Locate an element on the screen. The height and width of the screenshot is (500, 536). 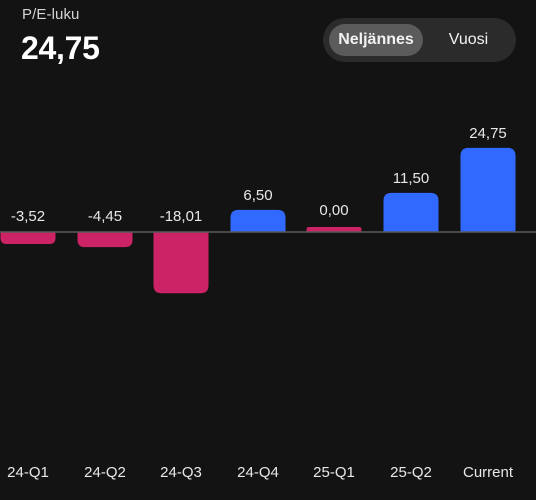
category-label-24-q4: 24-Q4 is located at coordinates (258, 472).